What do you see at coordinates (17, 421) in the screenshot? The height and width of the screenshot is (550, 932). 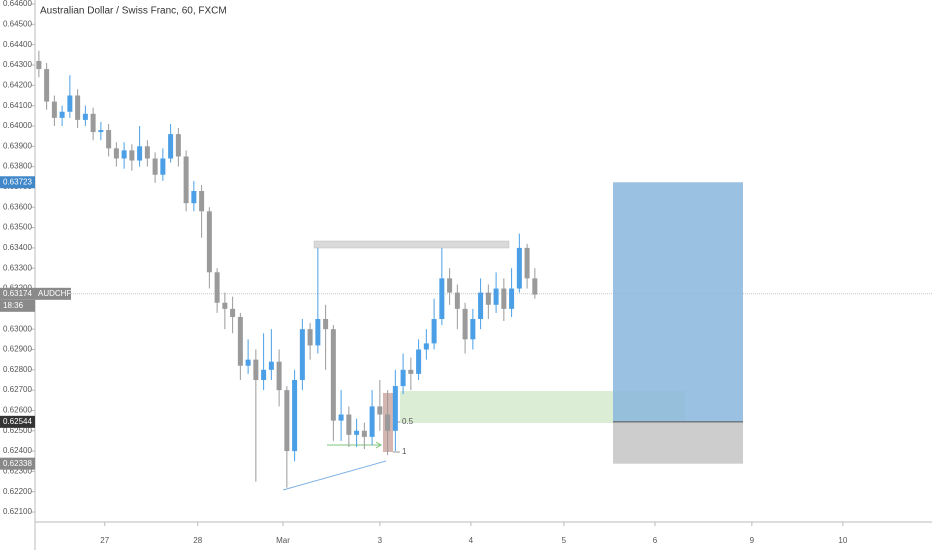 I see `entry-badge: 0.62544` at bounding box center [17, 421].